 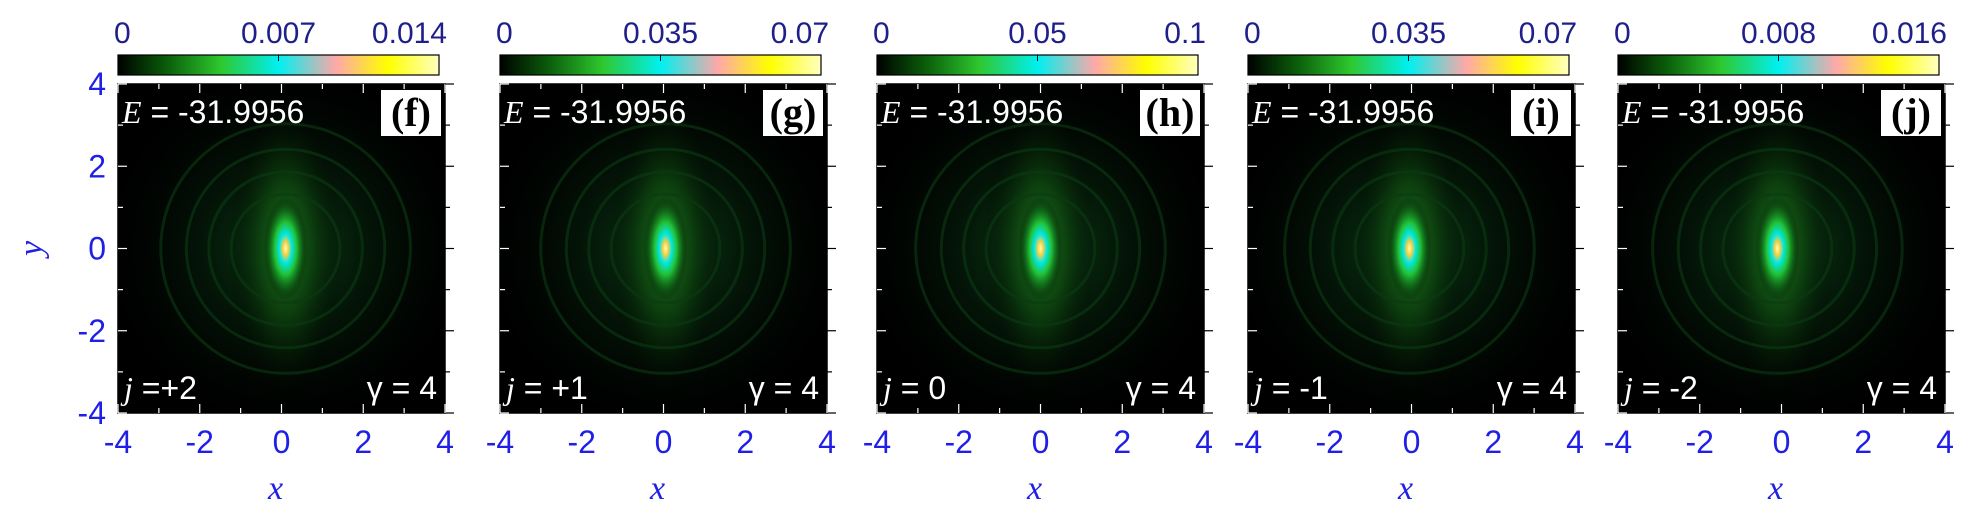 I want to click on y-tick-label: 0, so click(x=97, y=249).